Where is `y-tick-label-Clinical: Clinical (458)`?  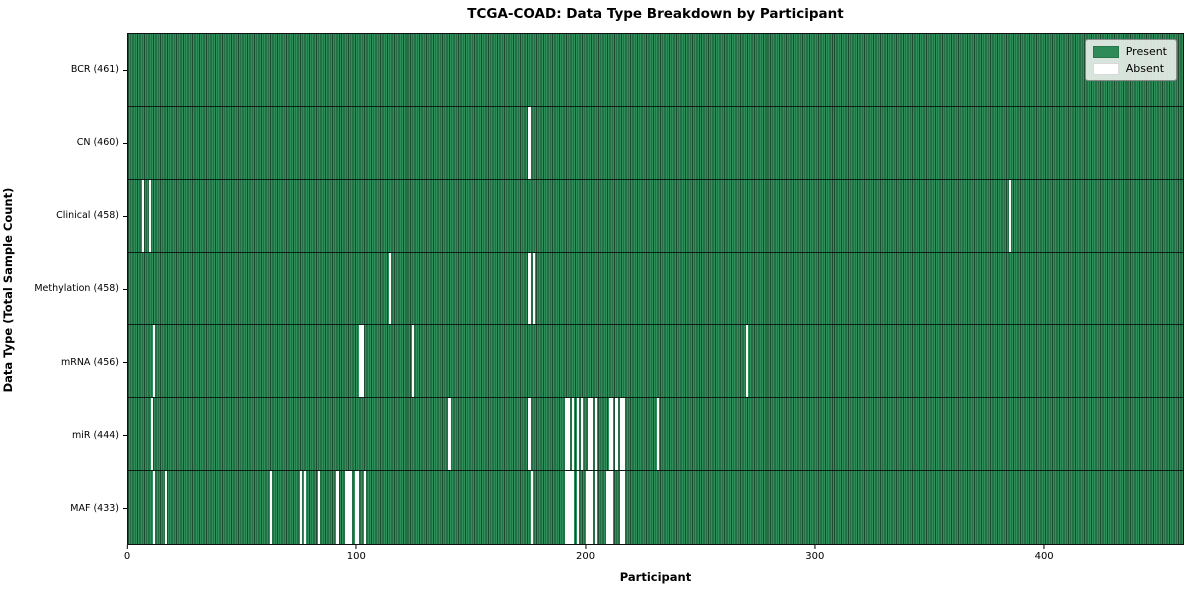 y-tick-label-Clinical: Clinical (458) is located at coordinates (87, 216).